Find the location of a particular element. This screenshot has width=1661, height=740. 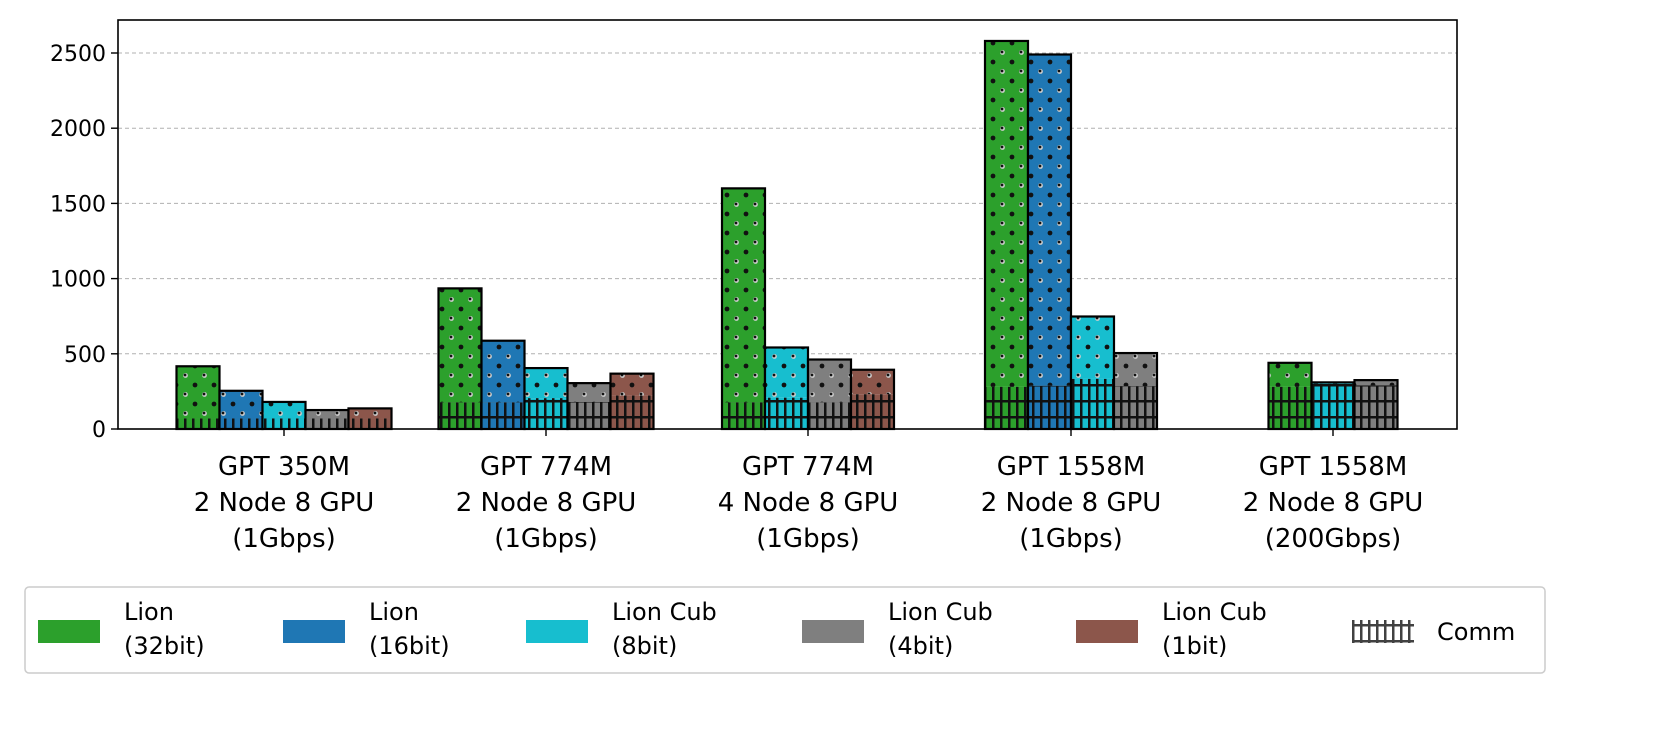

y-axis: 0 500 1000 1500 2000 2500 is located at coordinates (84, 242).